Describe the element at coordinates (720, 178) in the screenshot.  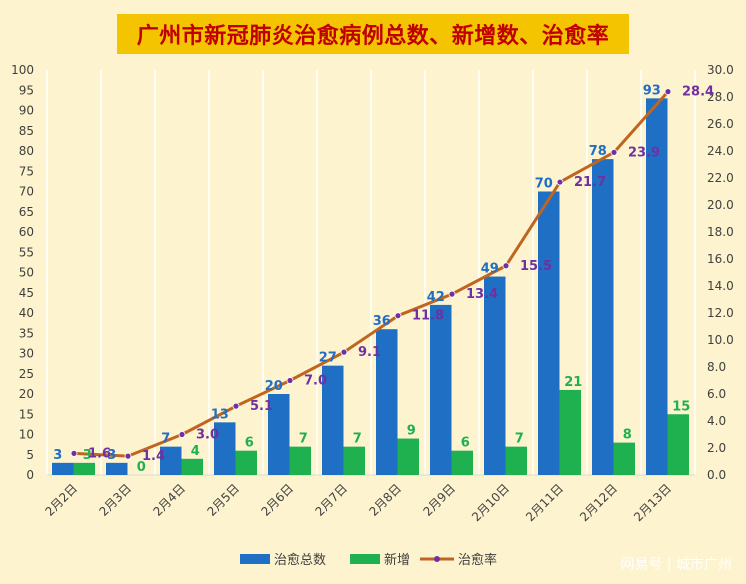
I see `y2-tick-label: 22.0` at that location.